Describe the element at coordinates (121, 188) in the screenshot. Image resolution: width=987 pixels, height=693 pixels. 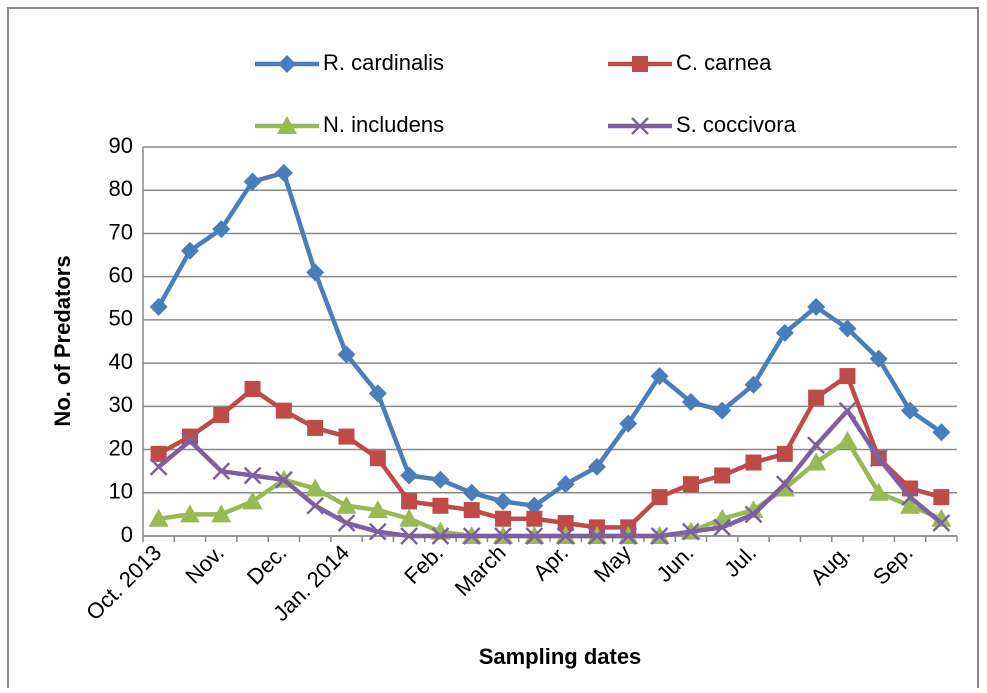
I see `y-tick-label: 80` at that location.